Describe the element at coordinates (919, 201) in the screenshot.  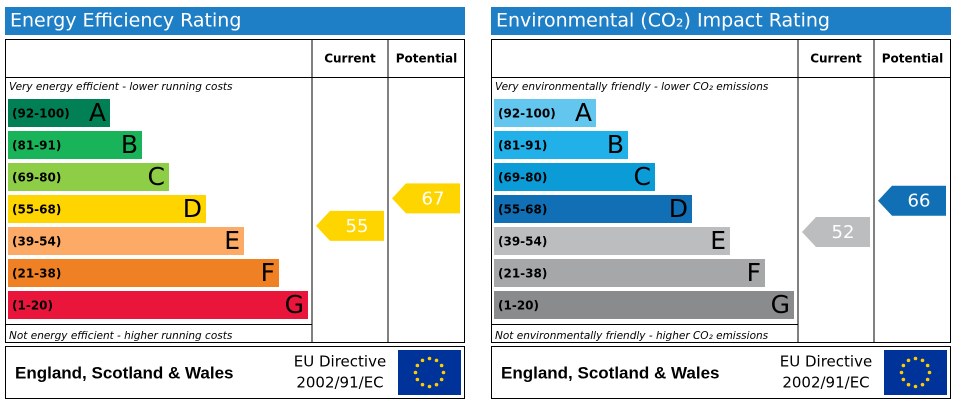
I see `rating-value: 66` at that location.